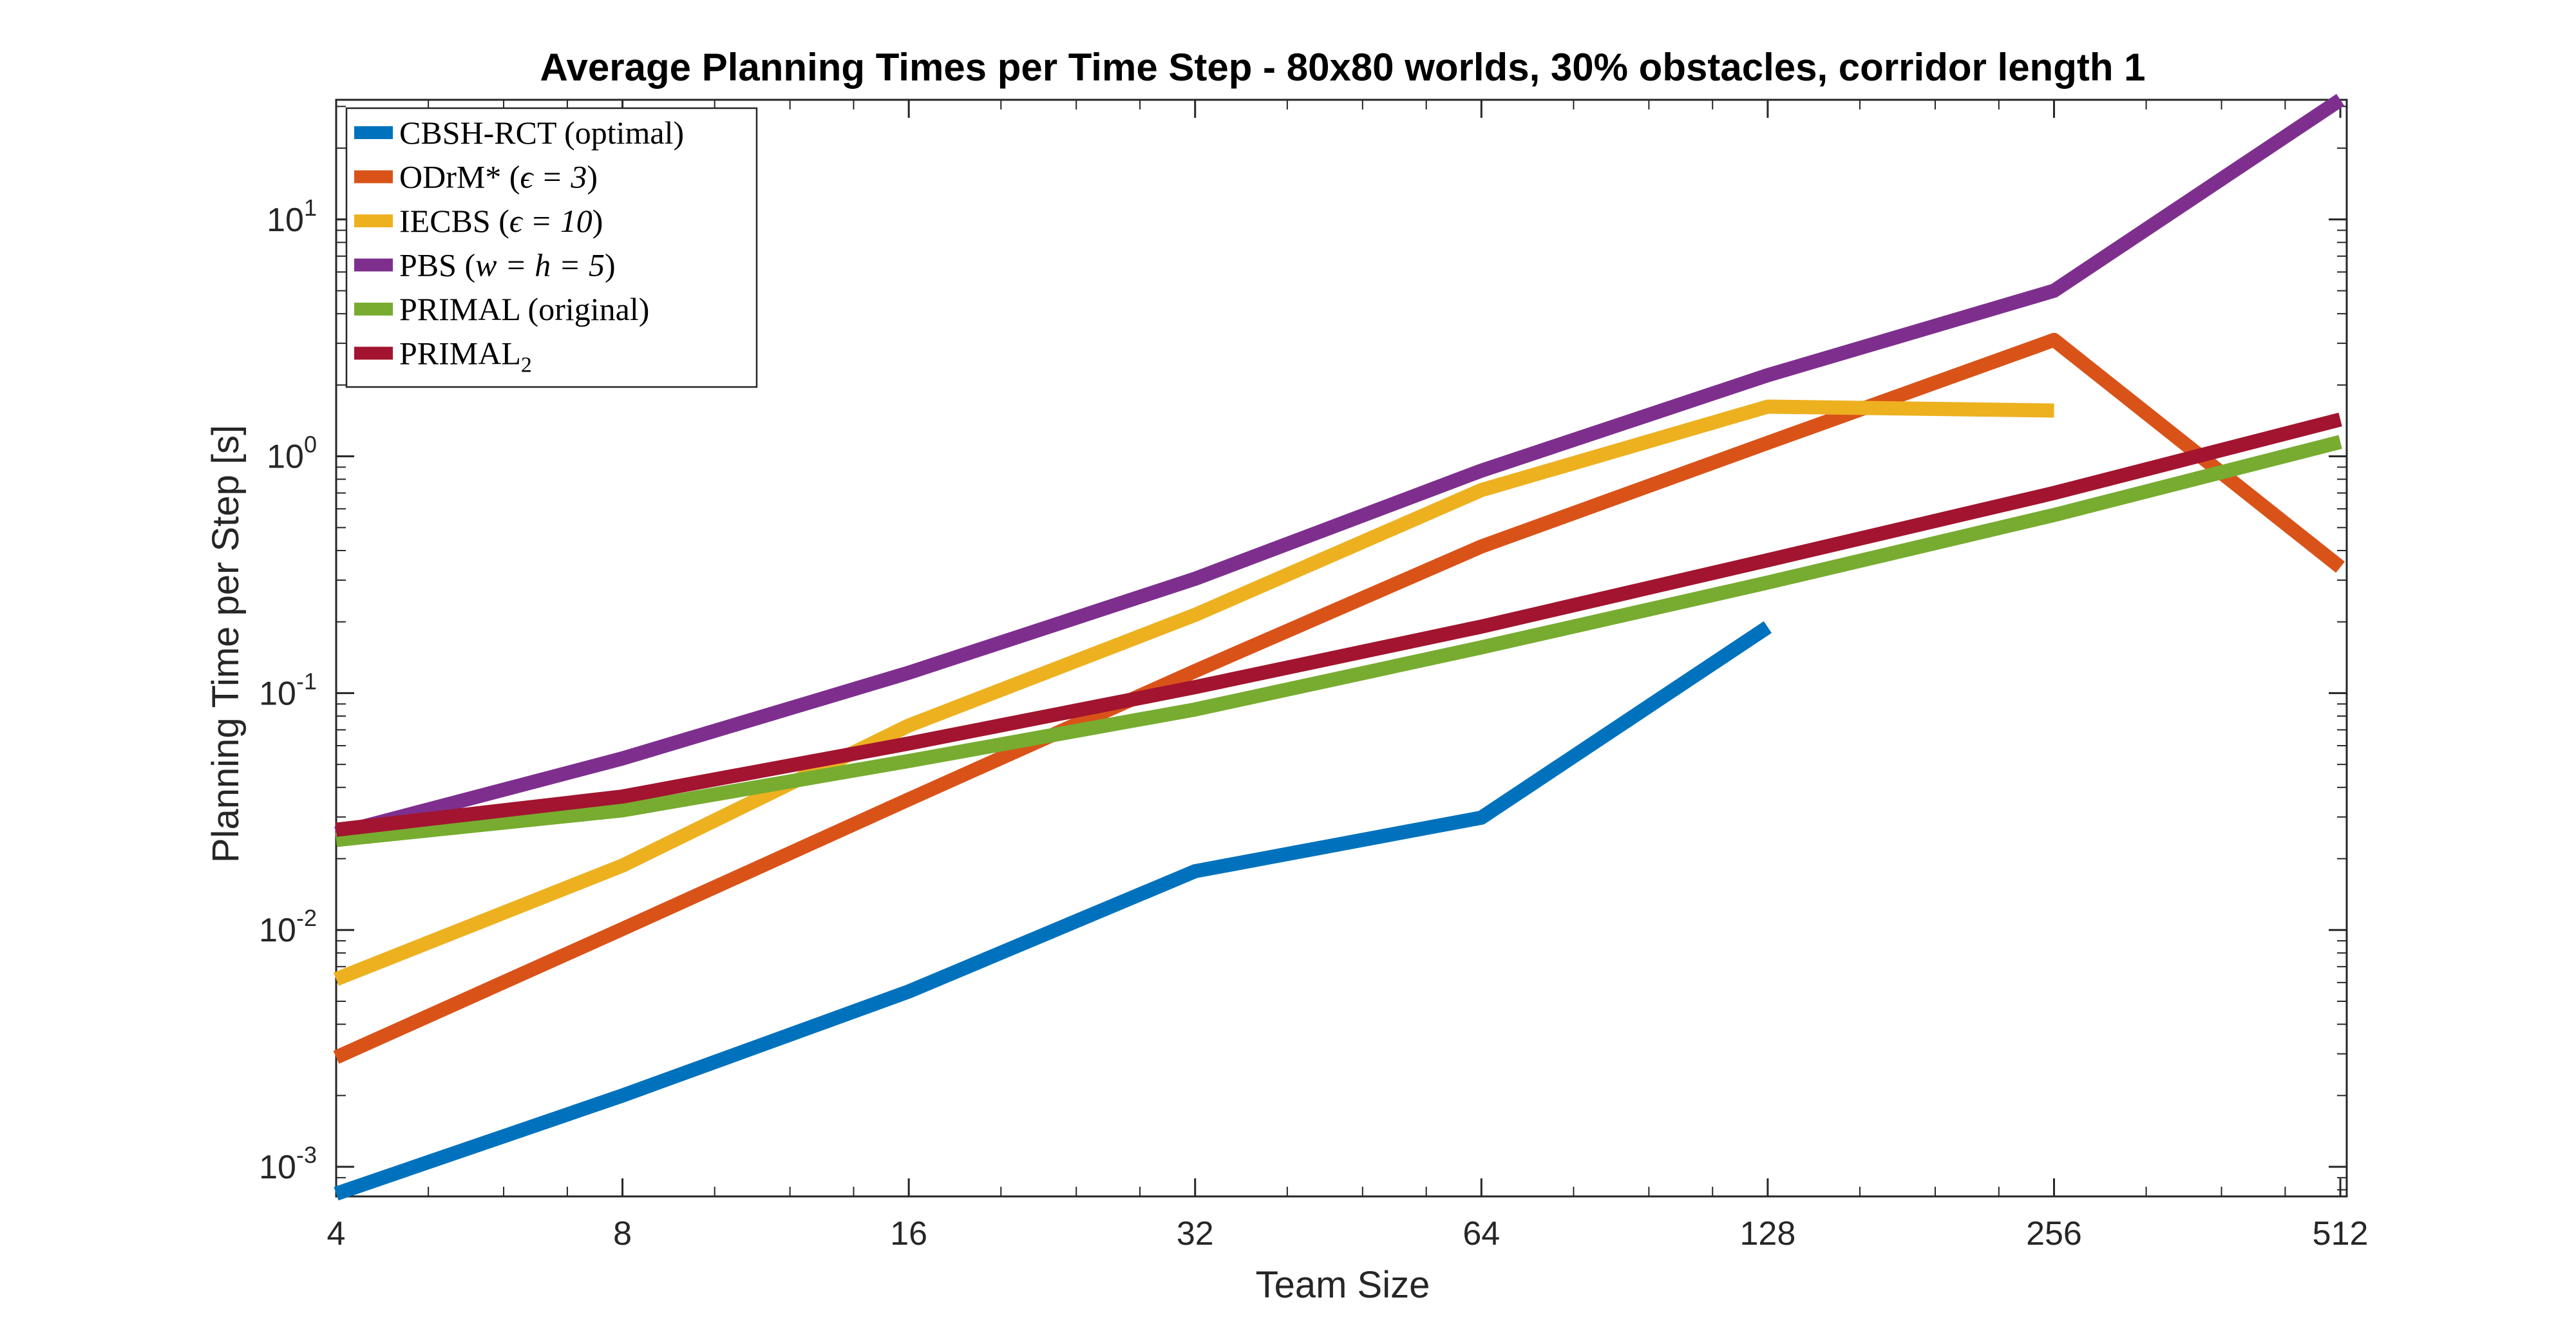 The height and width of the screenshot is (1331, 2576). Describe the element at coordinates (336, 1233) in the screenshot. I see `x-tick-label: 4` at that location.